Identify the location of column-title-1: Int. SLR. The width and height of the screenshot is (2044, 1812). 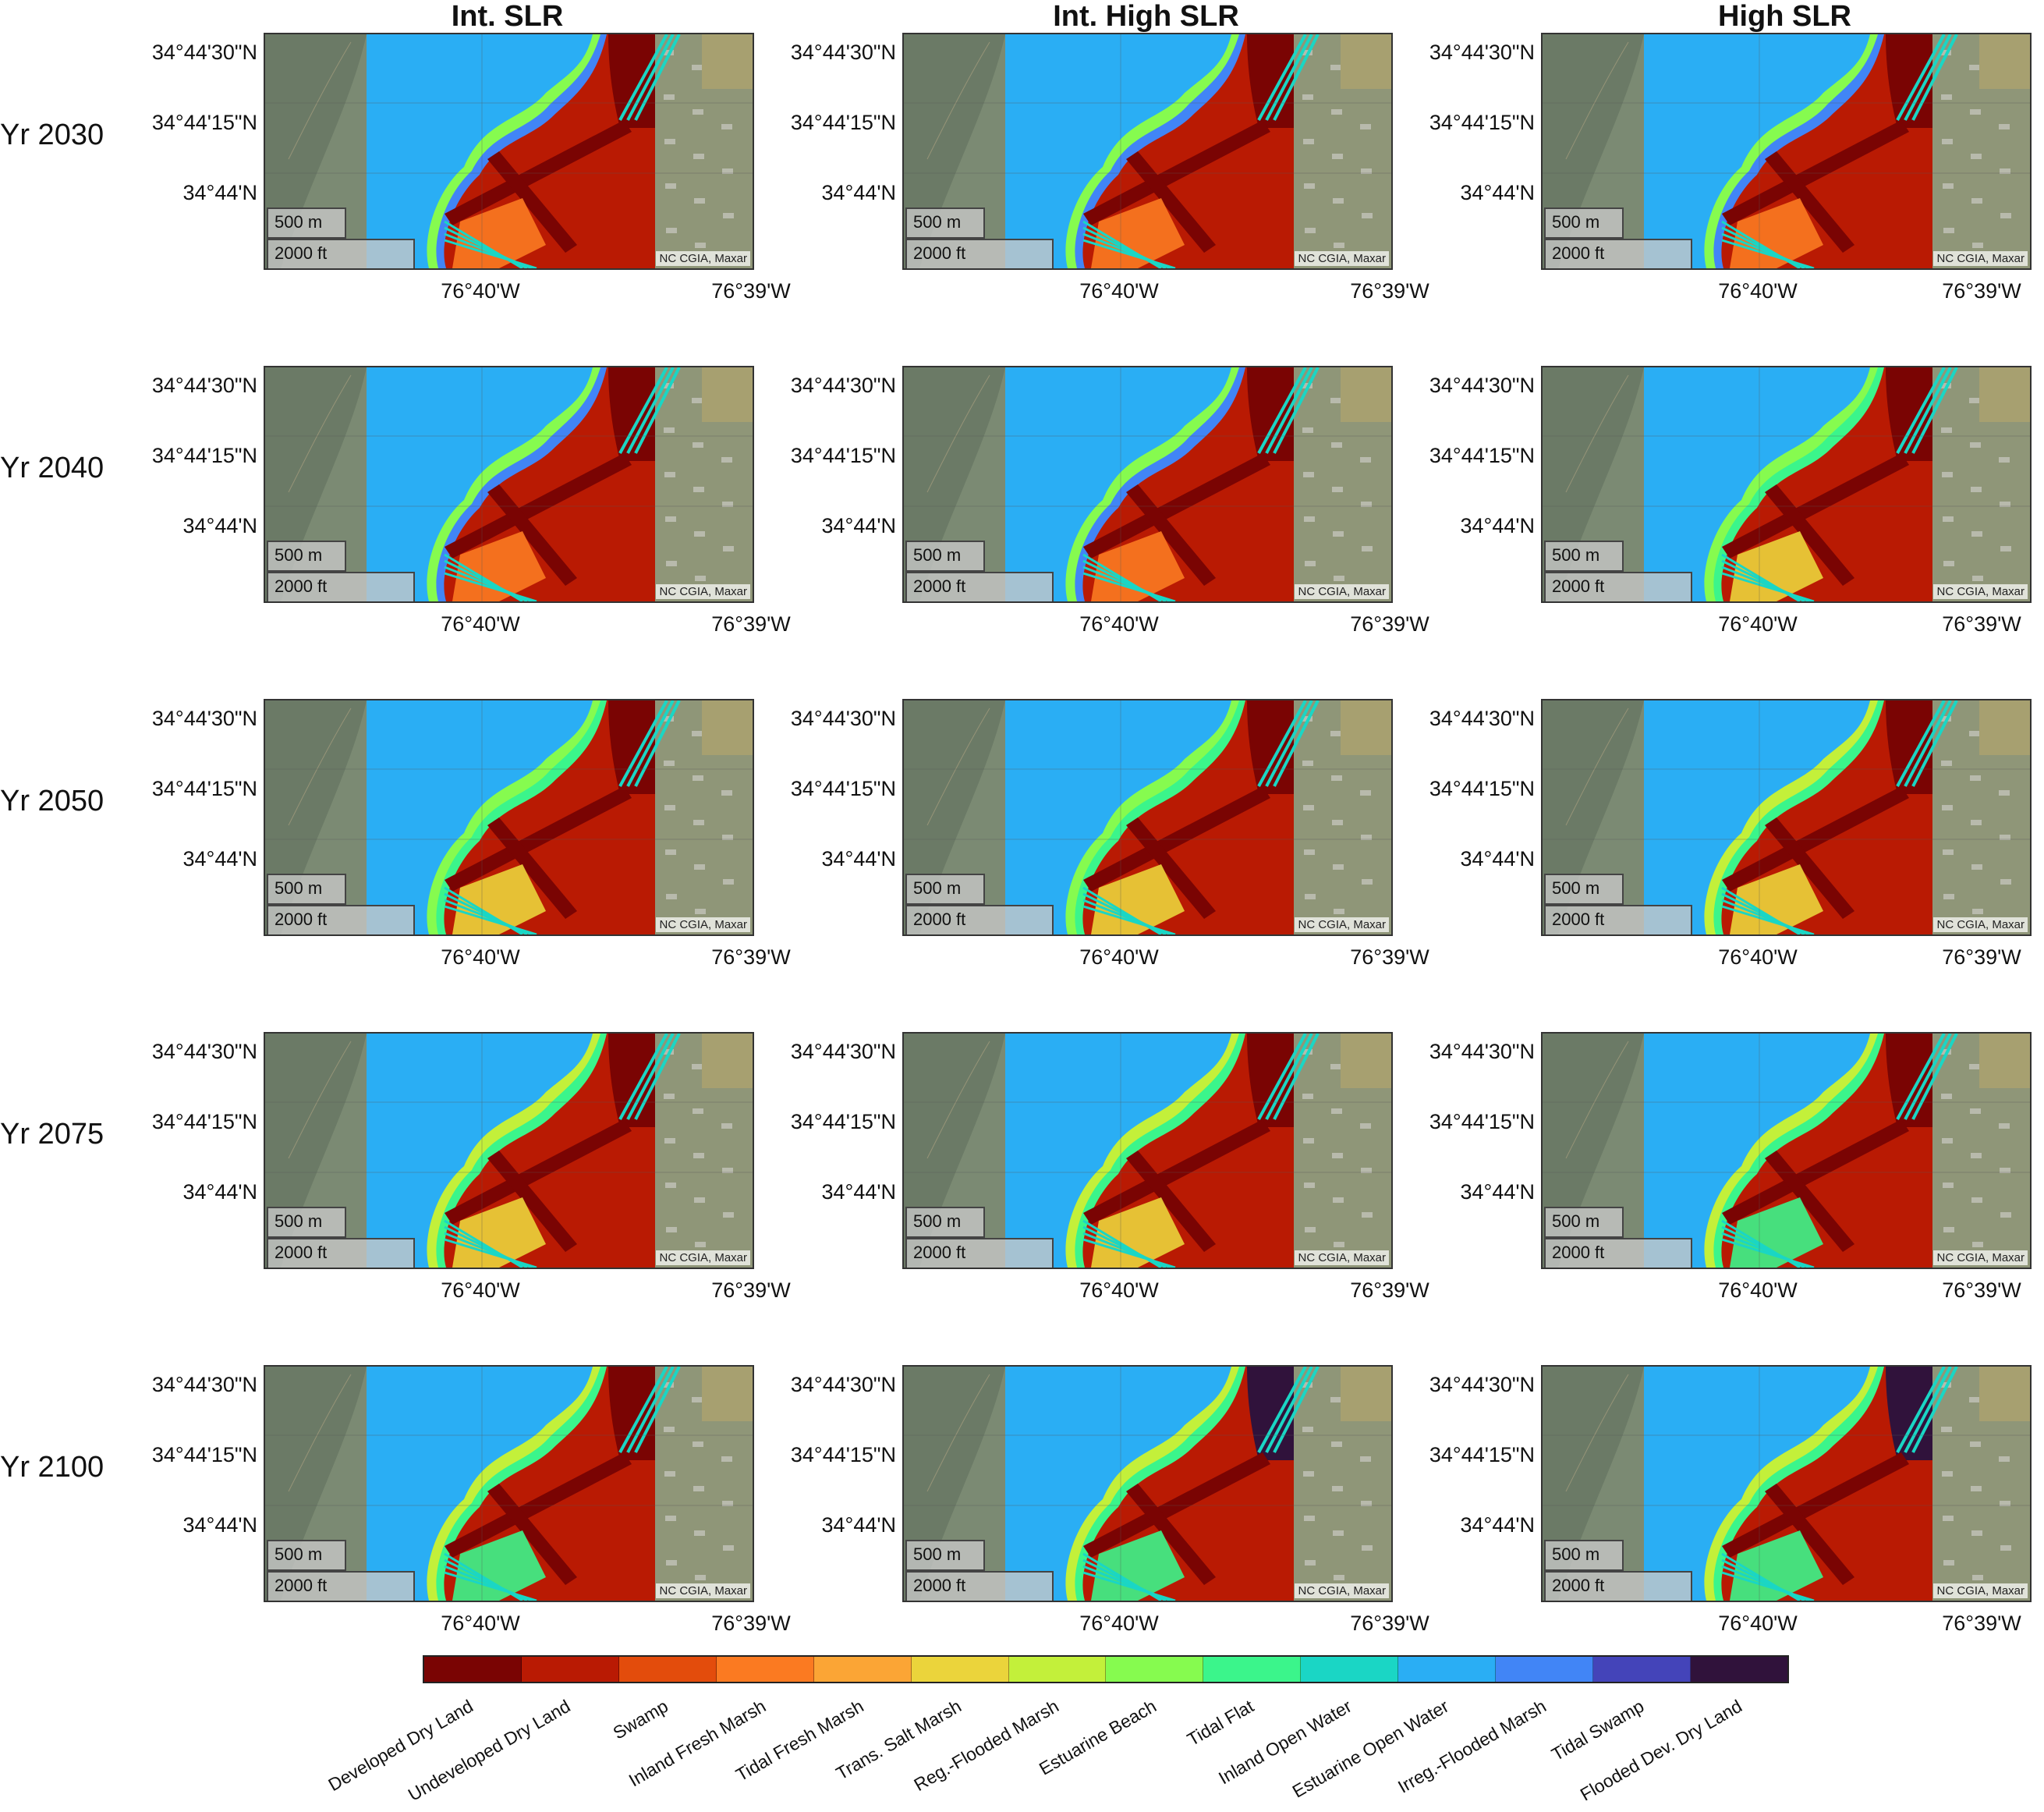
(507, 16).